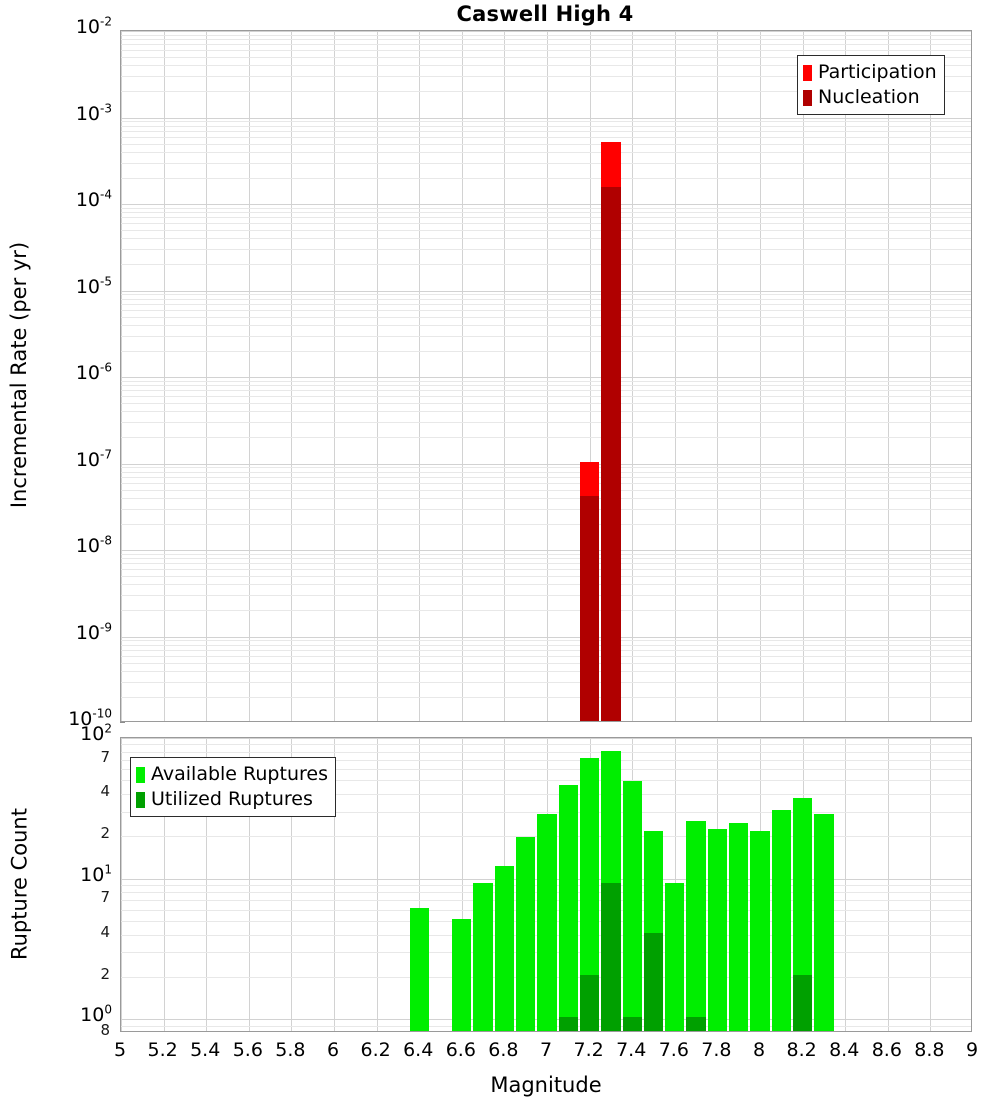 This screenshot has height=1100, width=1000. Describe the element at coordinates (93, 545) in the screenshot. I see `y-tick-label-top: 10⁻⁸` at that location.